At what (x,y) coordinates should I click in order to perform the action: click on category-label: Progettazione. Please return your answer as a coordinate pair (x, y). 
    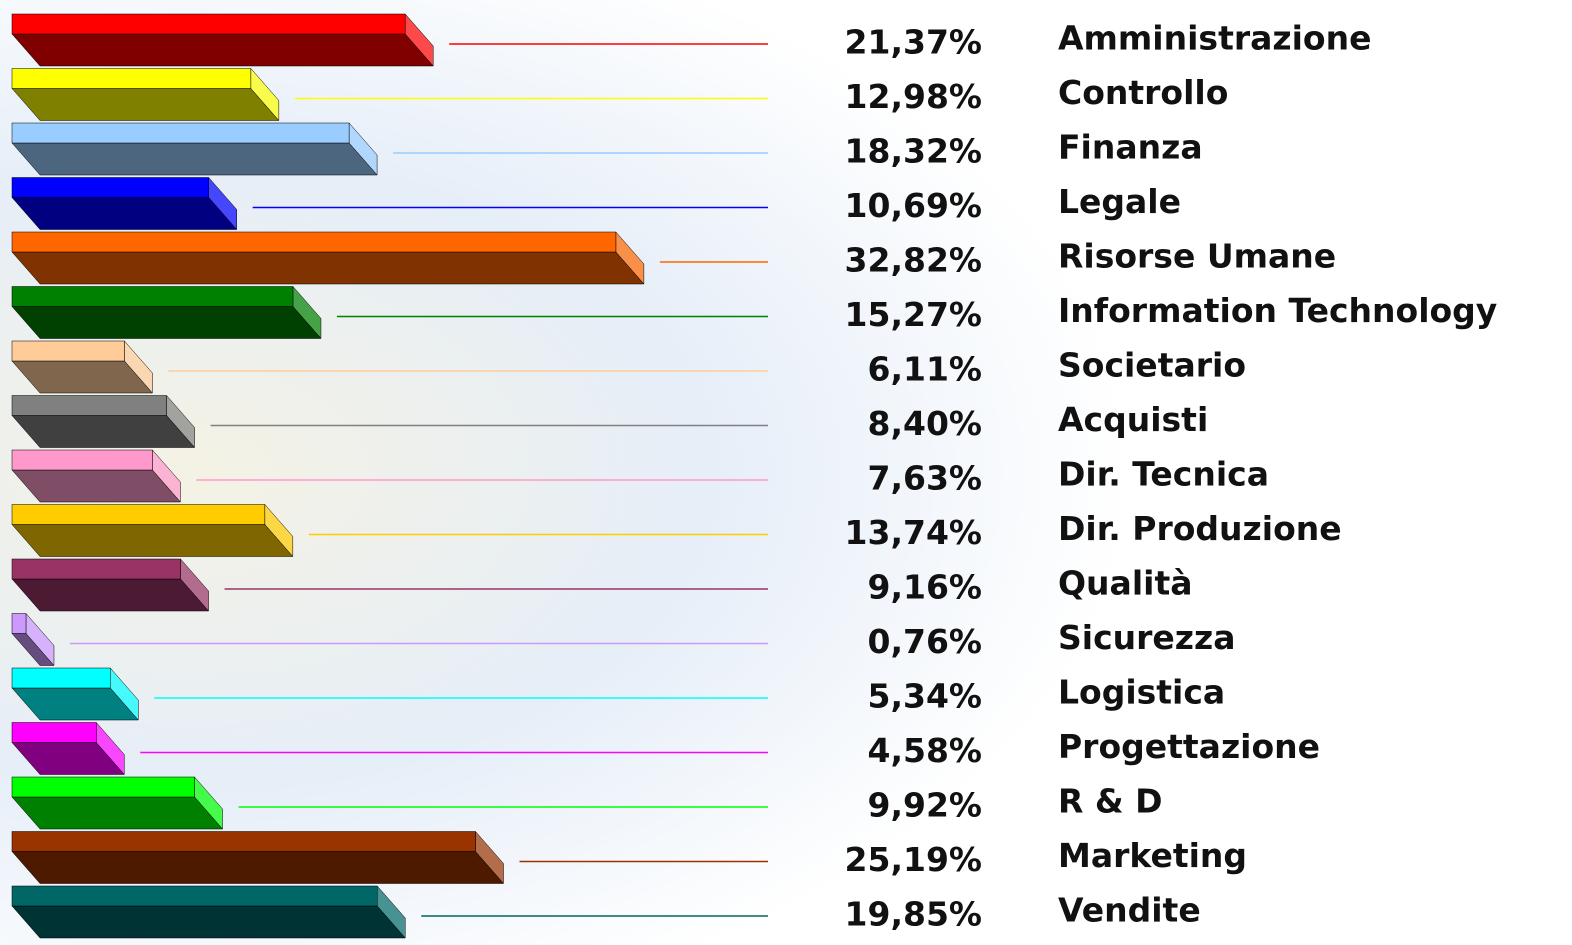
    Looking at the image, I should click on (1189, 746).